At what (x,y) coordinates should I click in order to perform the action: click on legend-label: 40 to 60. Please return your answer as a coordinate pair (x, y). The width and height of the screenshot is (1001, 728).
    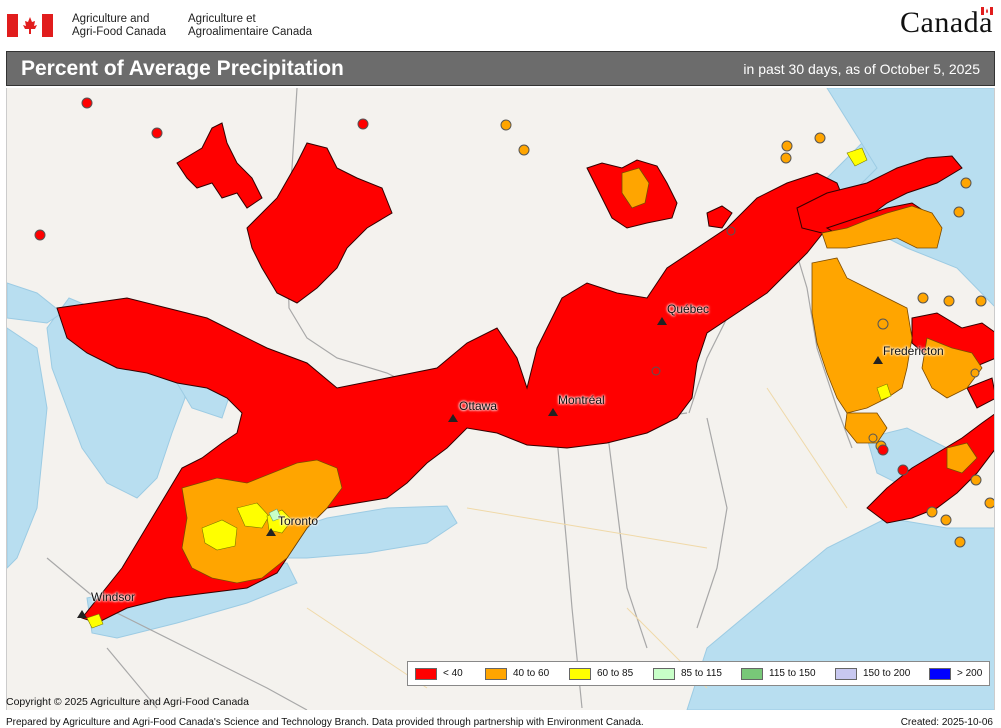
    Looking at the image, I should click on (531, 673).